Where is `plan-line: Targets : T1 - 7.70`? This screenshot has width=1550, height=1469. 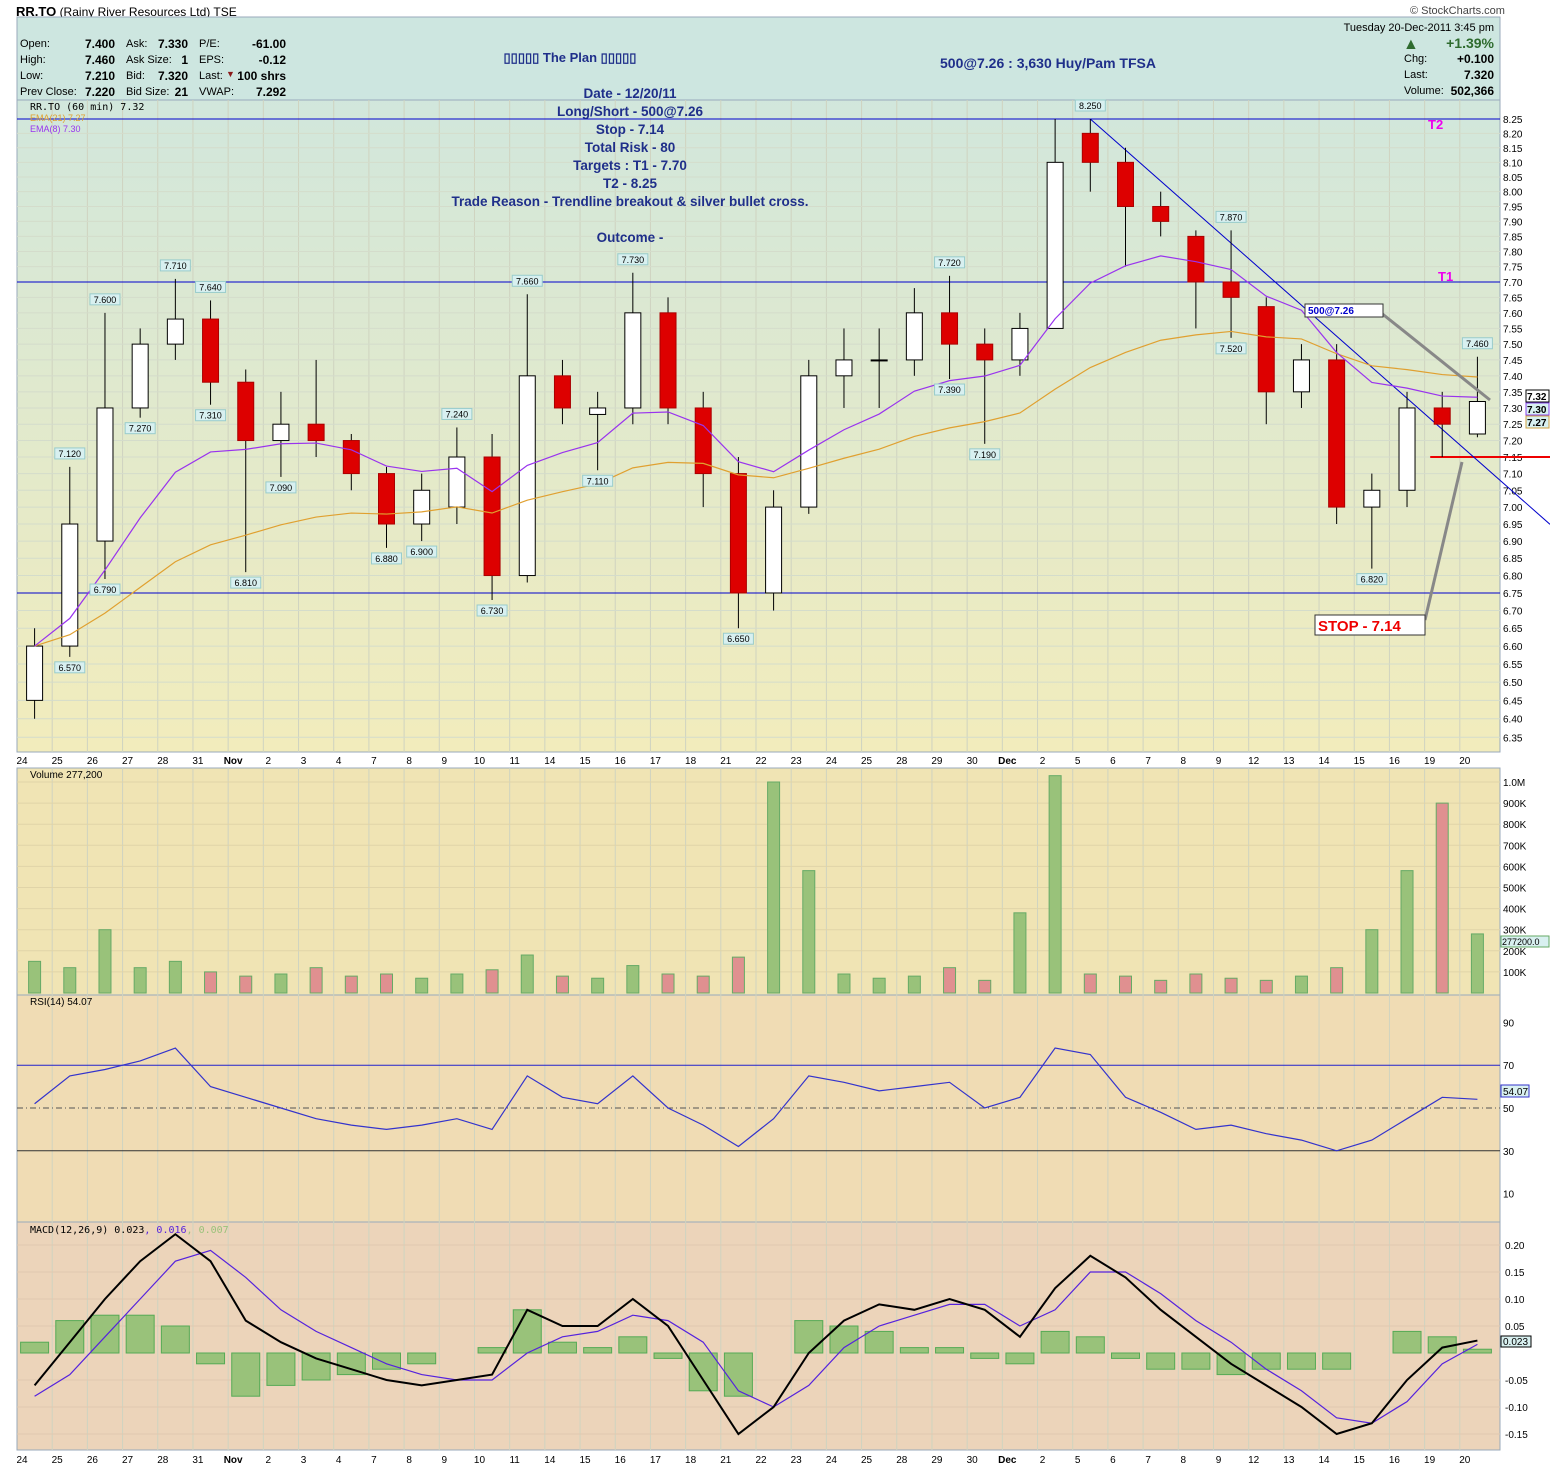
plan-line: Targets : T1 - 7.70 is located at coordinates (630, 165).